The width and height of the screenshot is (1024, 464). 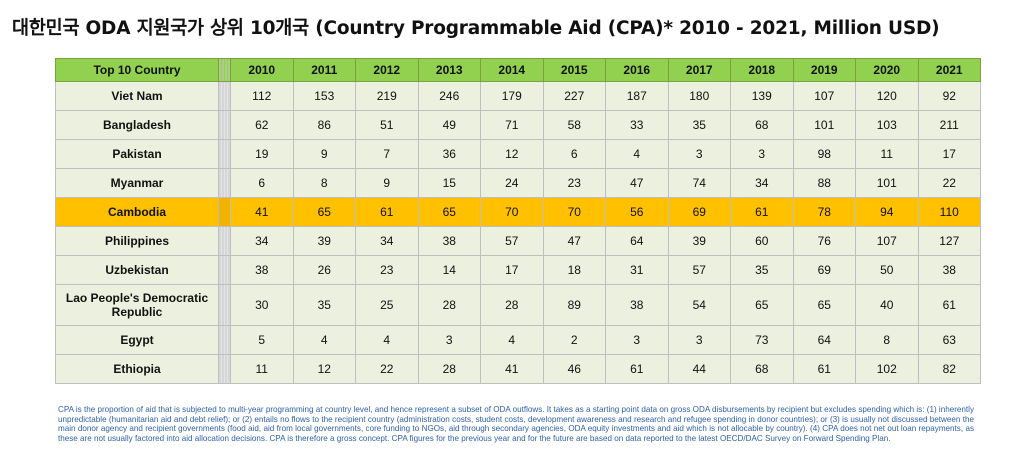 I want to click on value-cell: 2, so click(x=574, y=340).